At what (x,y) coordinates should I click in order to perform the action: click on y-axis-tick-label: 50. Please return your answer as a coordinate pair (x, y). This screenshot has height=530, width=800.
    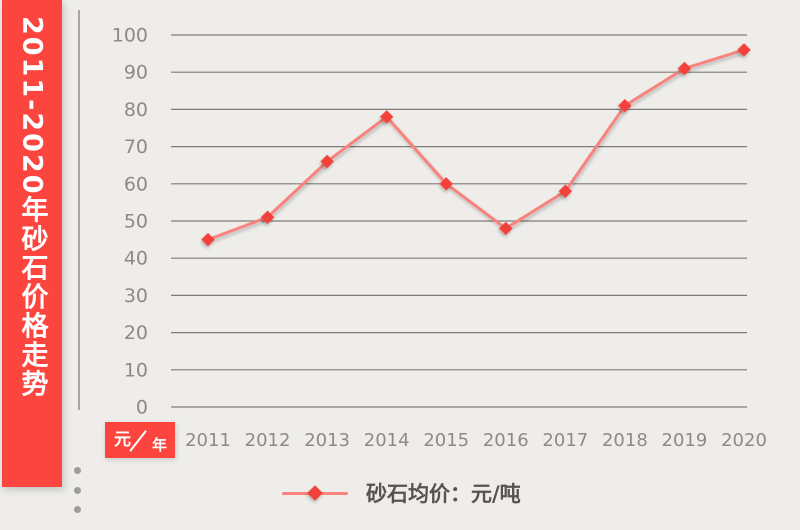
    Looking at the image, I should click on (136, 222).